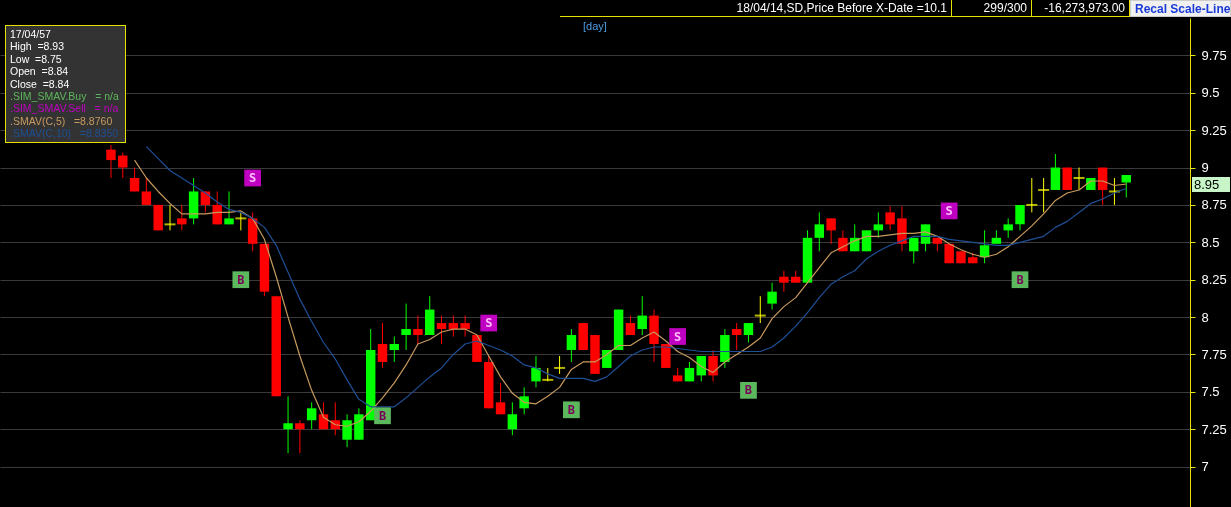 This screenshot has height=507, width=1231. What do you see at coordinates (40, 84) in the screenshot?
I see `annotation: Close =8.84` at bounding box center [40, 84].